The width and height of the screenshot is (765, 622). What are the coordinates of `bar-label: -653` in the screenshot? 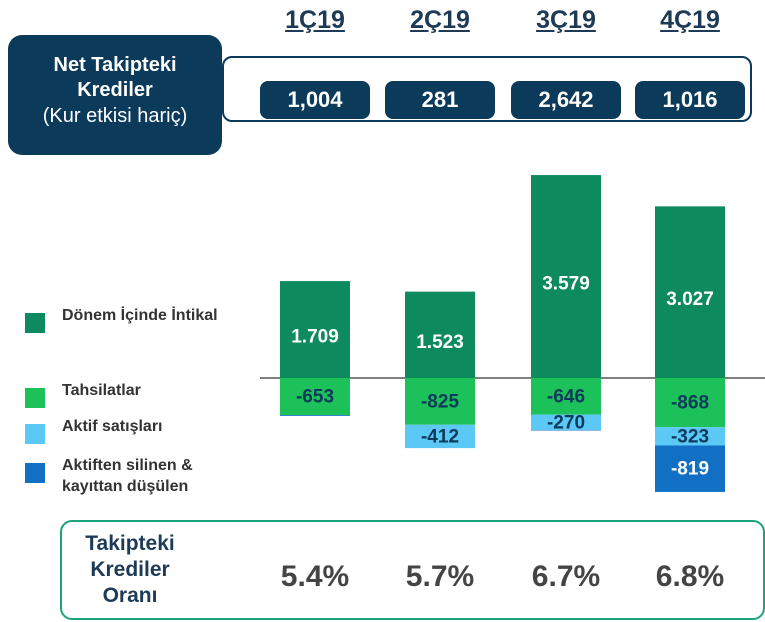 It's located at (315, 396).